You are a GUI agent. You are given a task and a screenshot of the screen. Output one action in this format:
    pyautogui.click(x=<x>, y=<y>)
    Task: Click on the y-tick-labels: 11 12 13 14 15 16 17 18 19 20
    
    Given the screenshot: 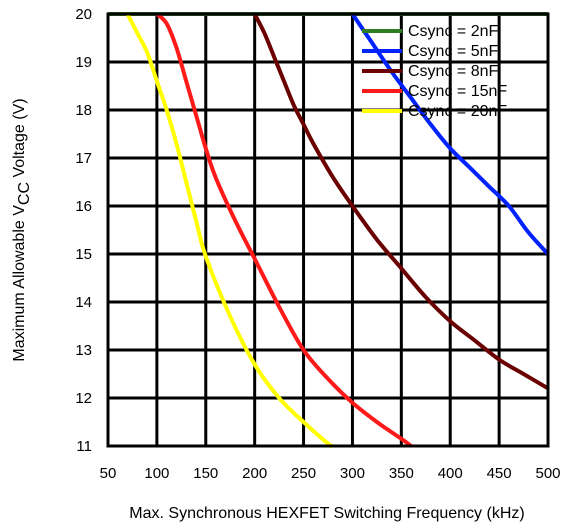 What is the action you would take?
    pyautogui.click(x=83, y=230)
    